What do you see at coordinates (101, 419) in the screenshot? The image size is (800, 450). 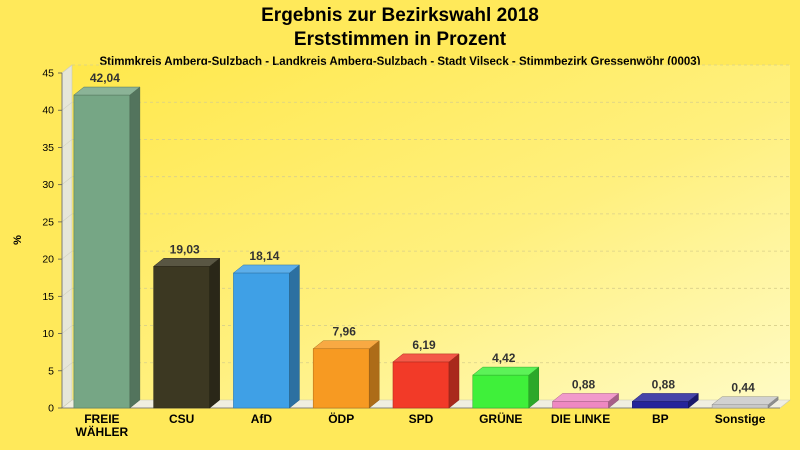 I see `x-tick-label: FREIE` at bounding box center [101, 419].